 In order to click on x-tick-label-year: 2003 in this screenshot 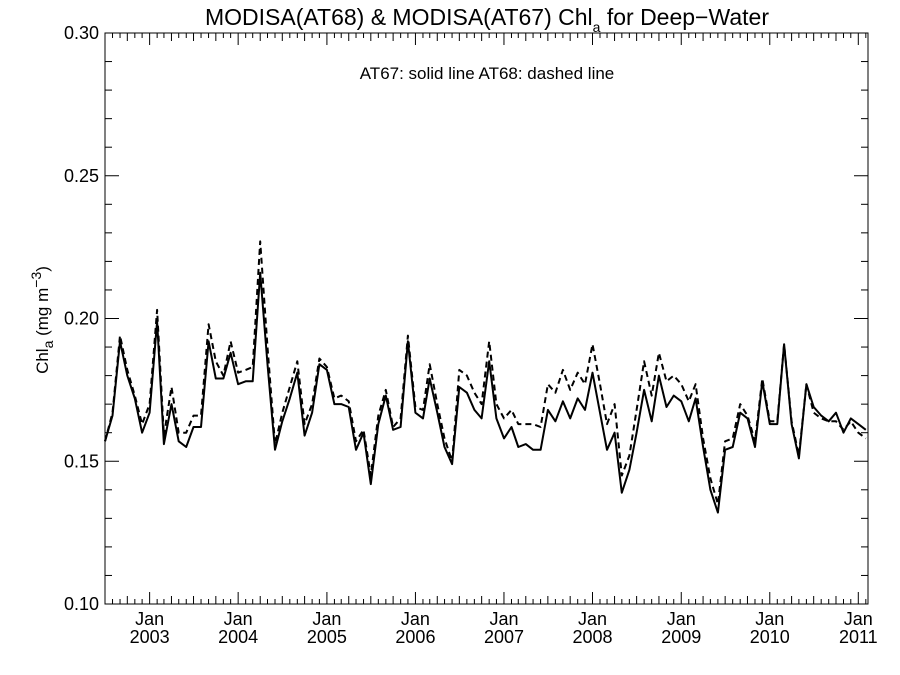, I will do `click(150, 637)`.